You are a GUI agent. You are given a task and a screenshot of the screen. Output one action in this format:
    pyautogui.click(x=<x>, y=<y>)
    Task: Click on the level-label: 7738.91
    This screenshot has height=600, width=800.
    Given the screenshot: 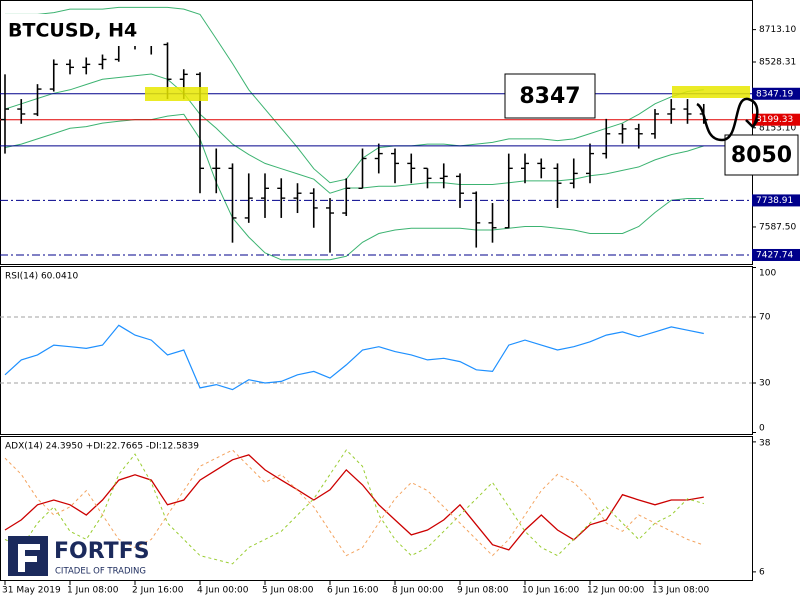 What is the action you would take?
    pyautogui.click(x=774, y=201)
    